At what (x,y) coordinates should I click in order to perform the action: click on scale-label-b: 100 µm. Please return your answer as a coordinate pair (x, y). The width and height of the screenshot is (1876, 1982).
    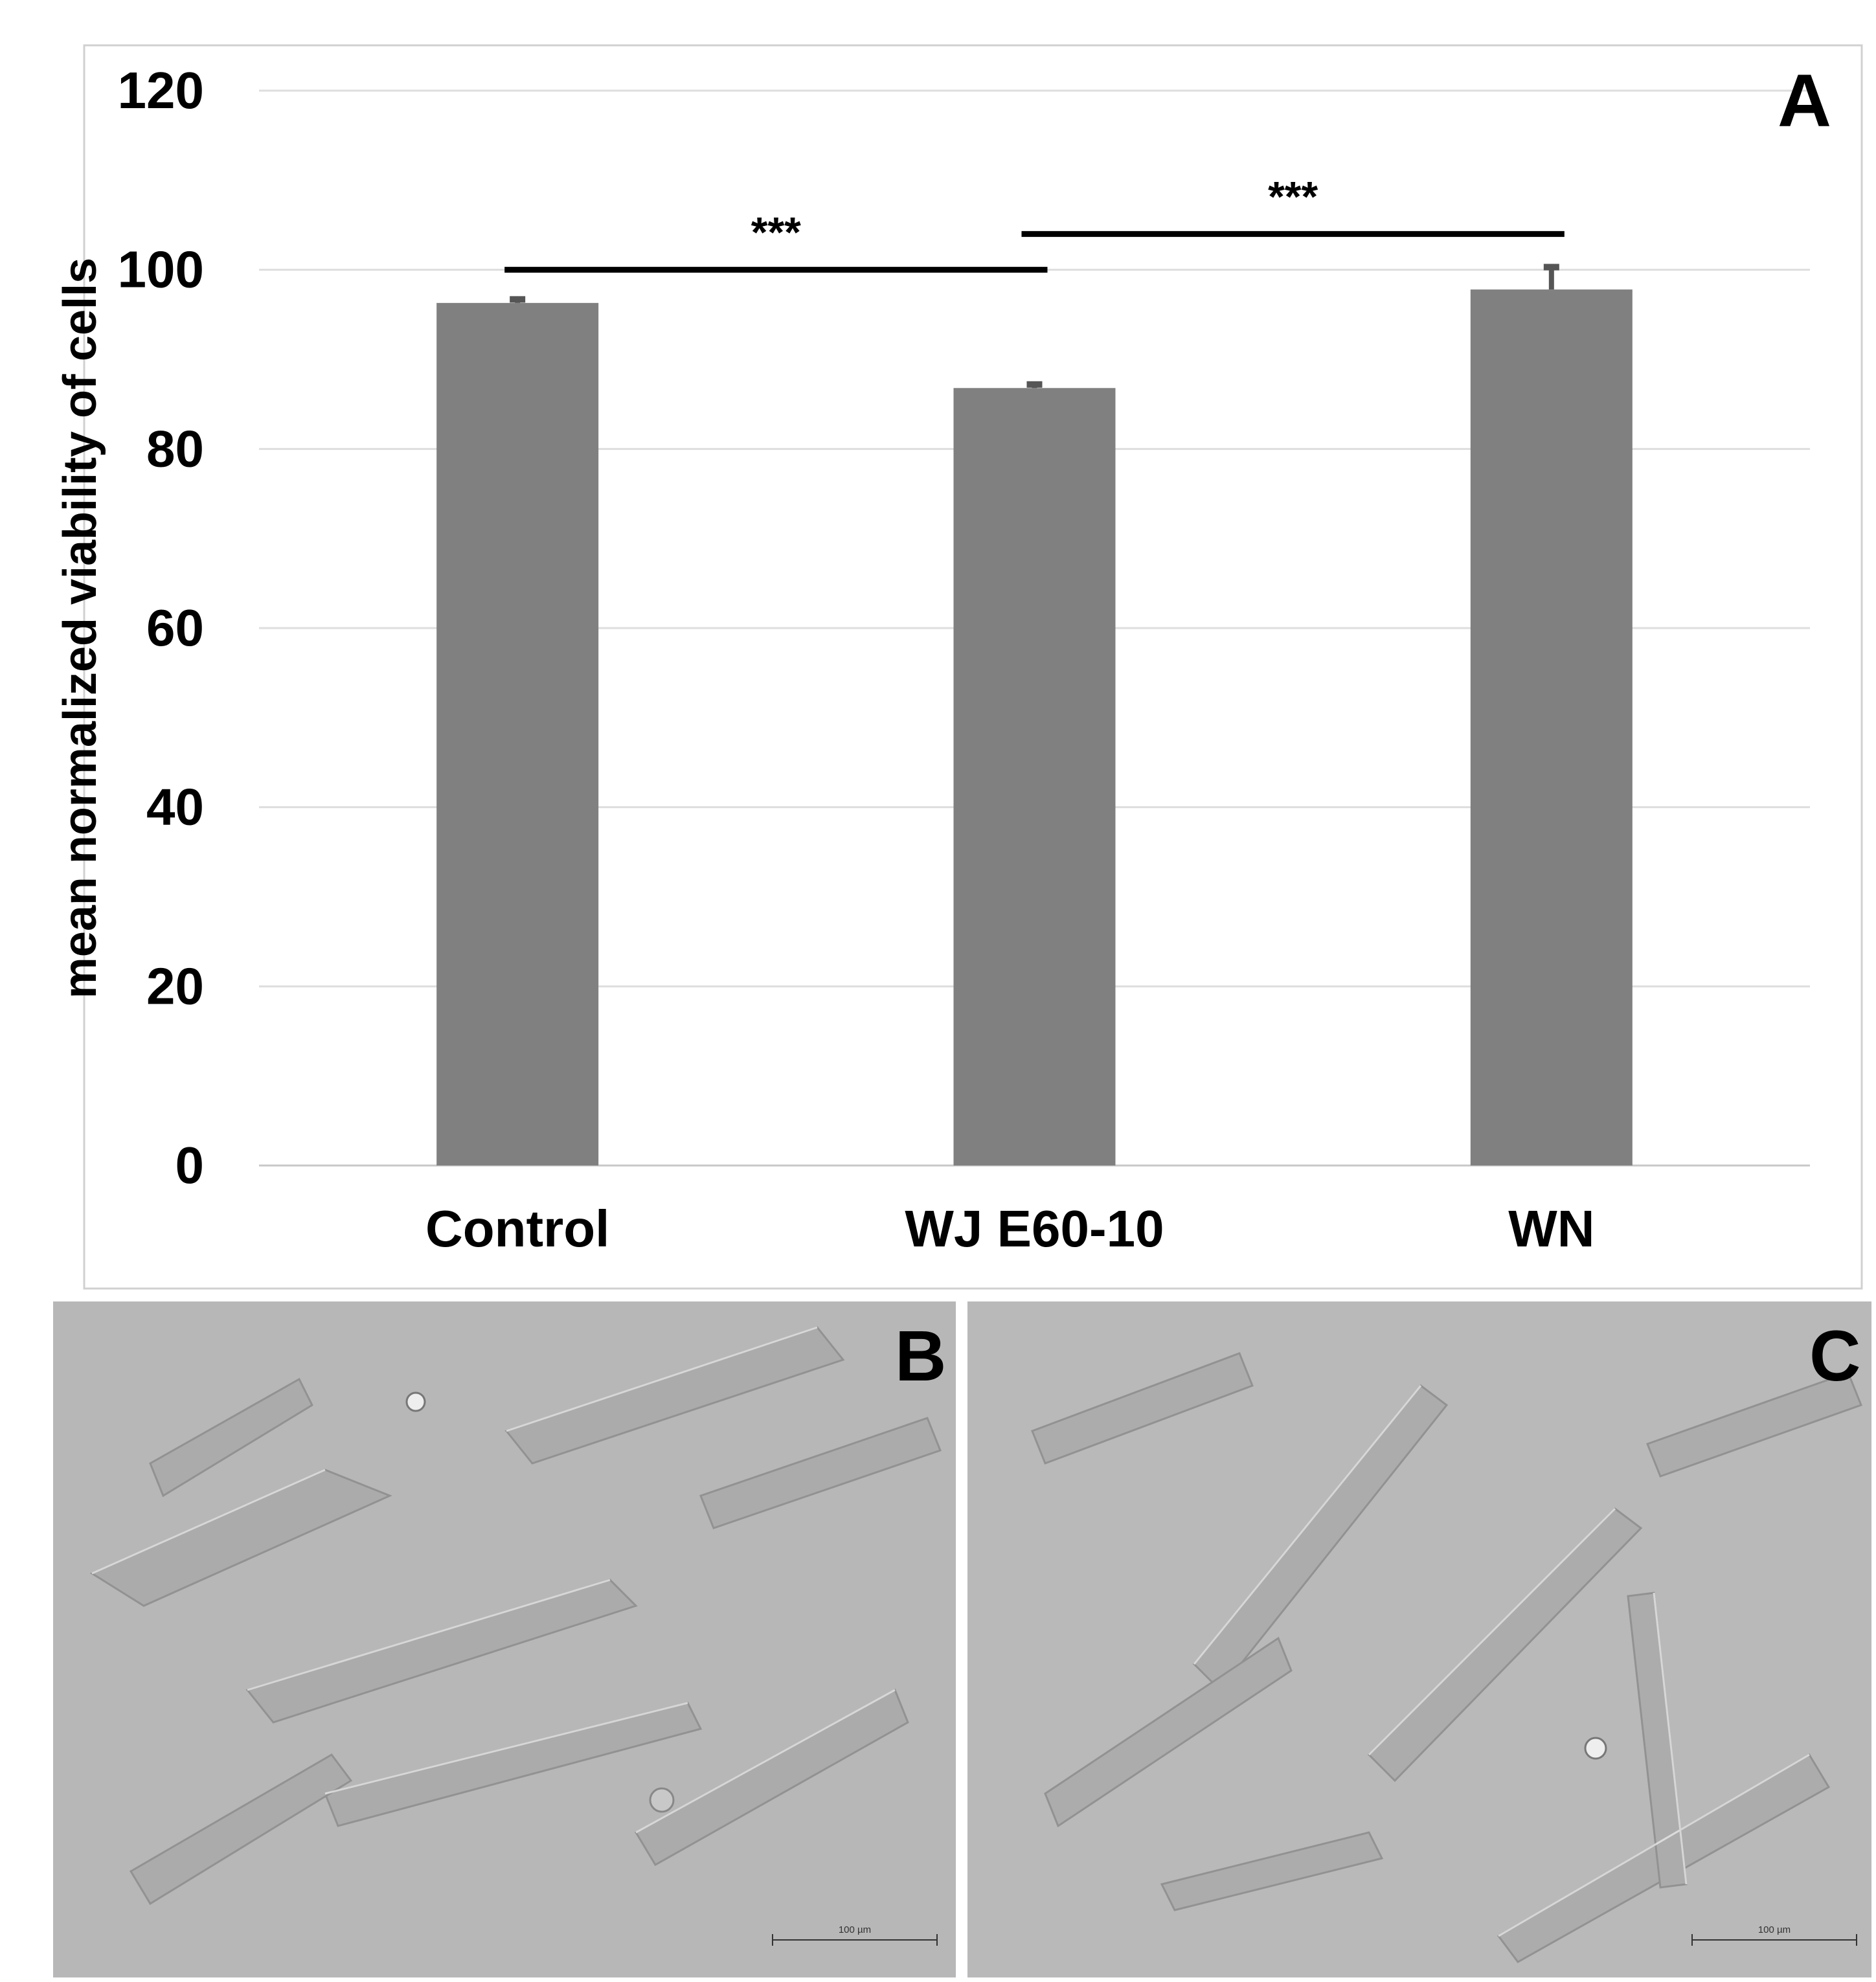
    Looking at the image, I should click on (855, 1929).